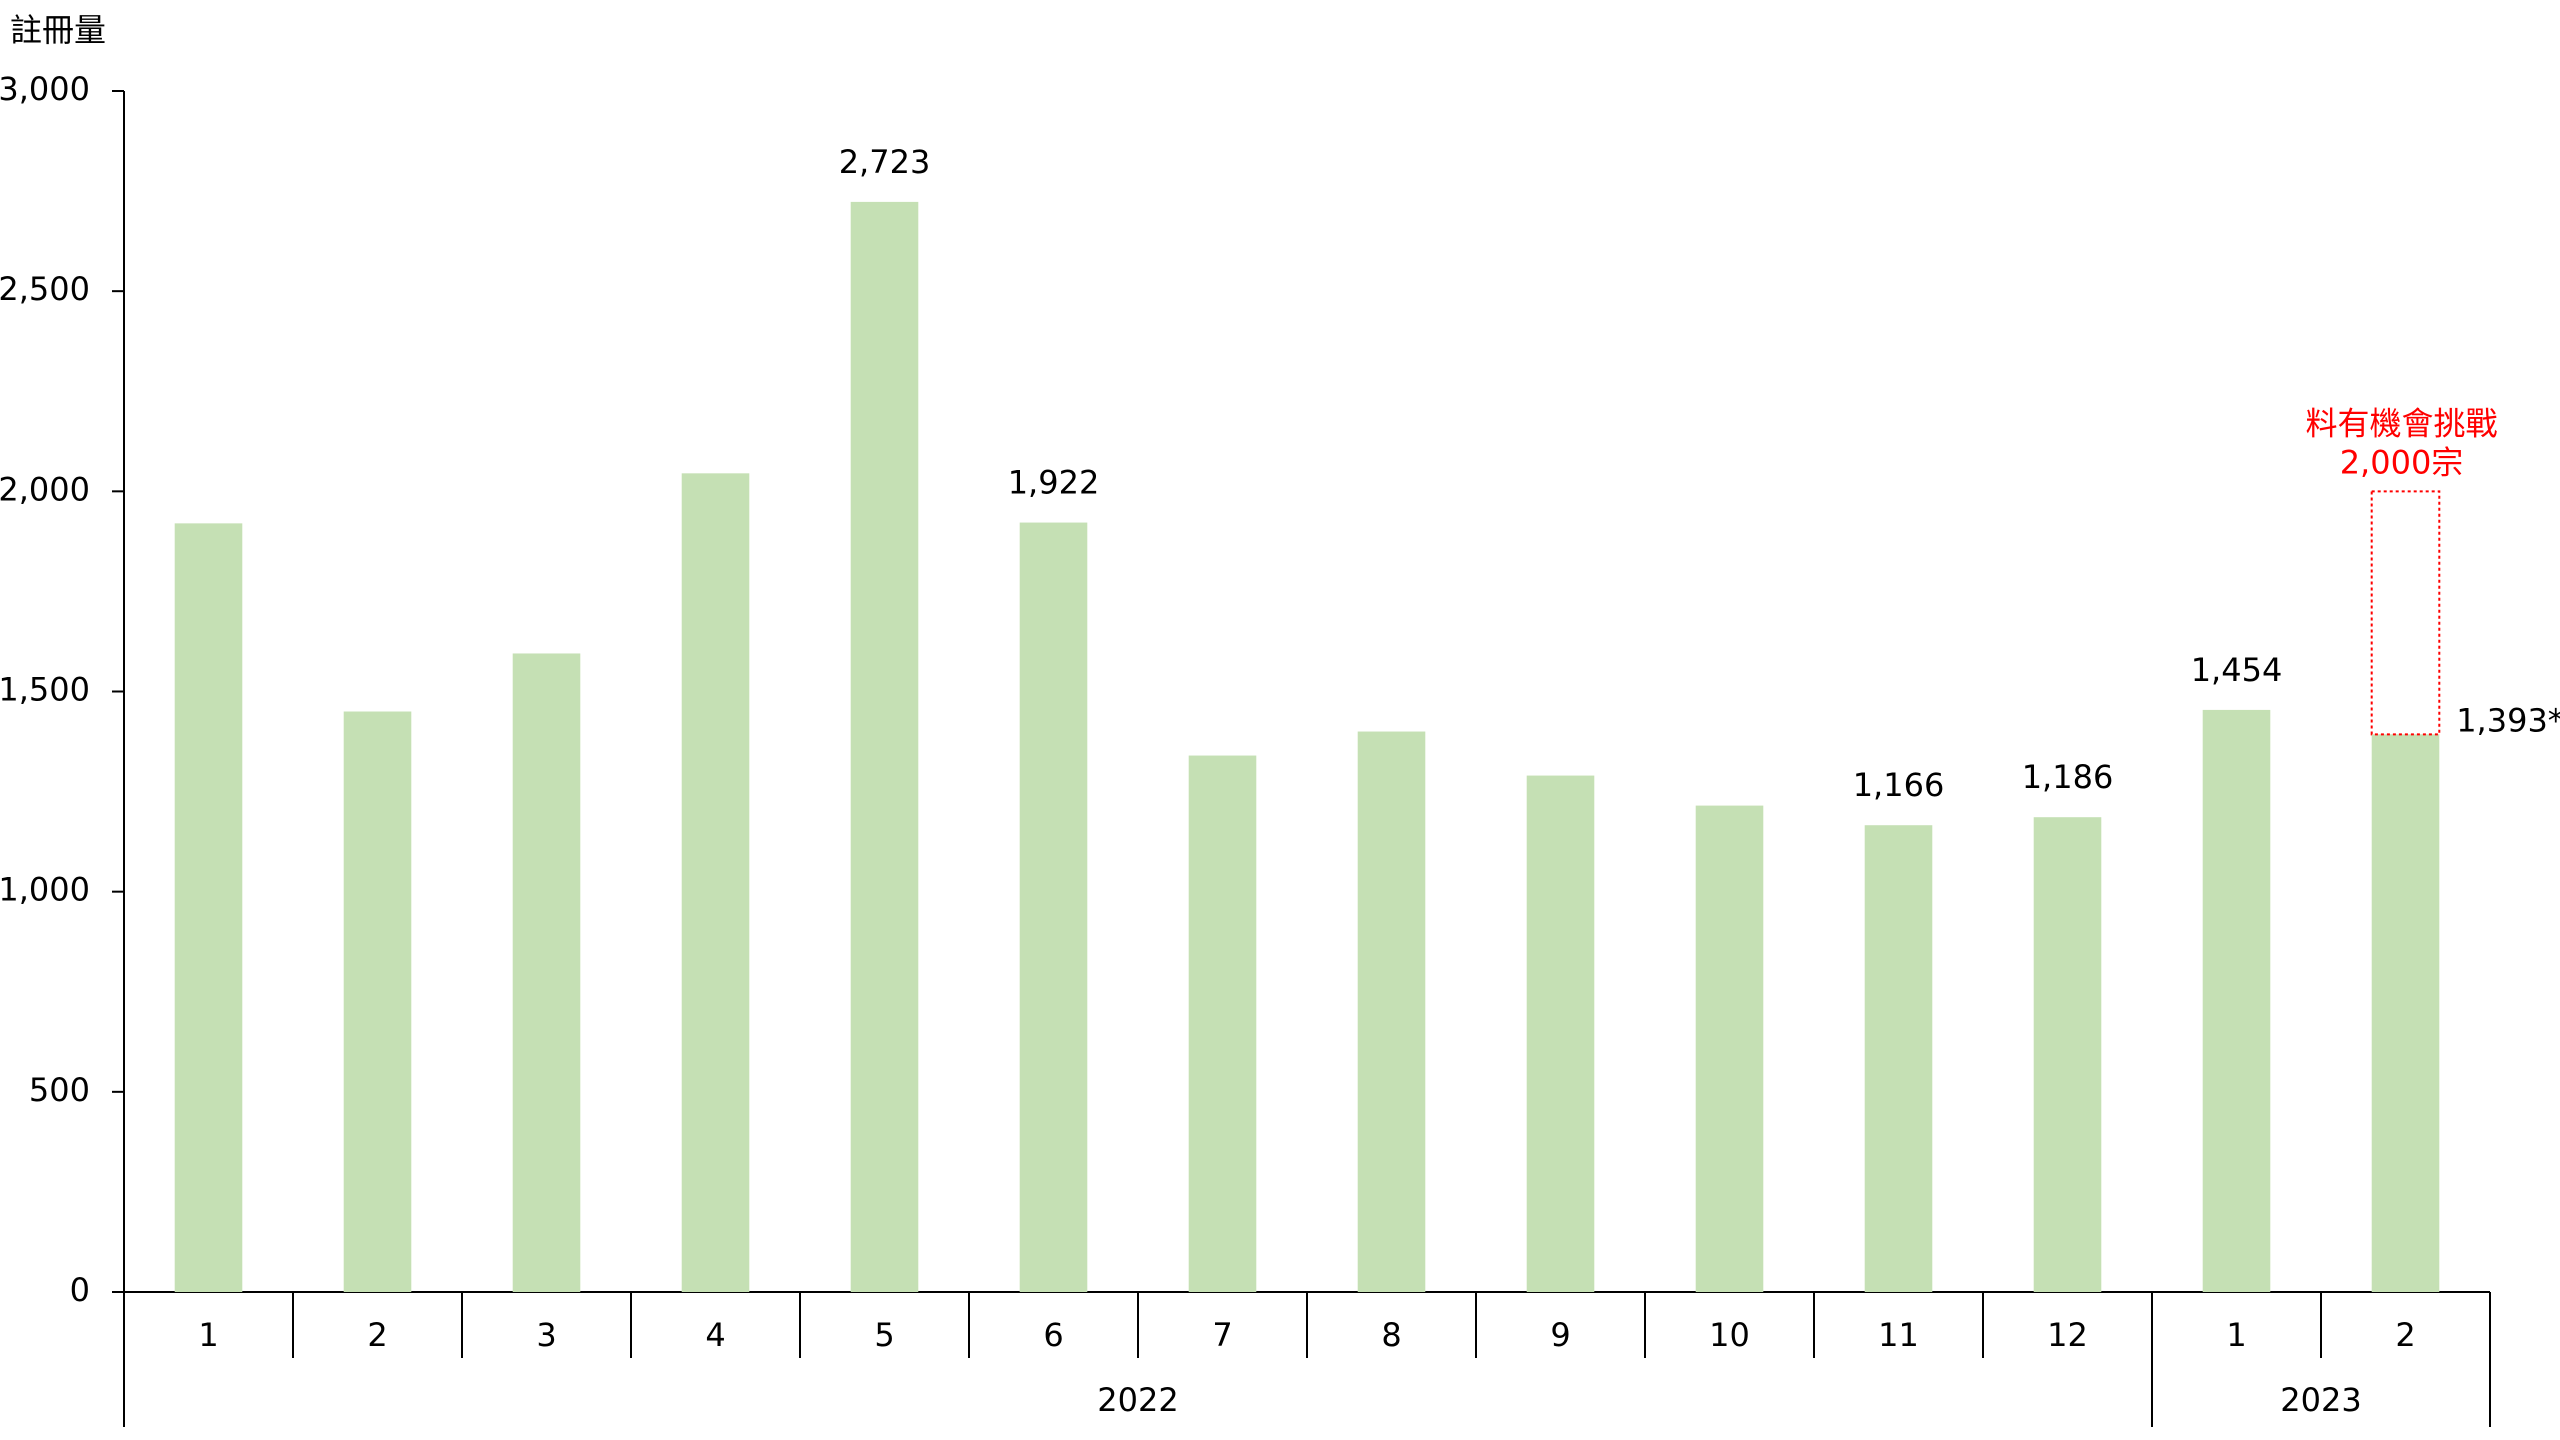  I want to click on x-tick-label: 8, so click(1391, 1335).